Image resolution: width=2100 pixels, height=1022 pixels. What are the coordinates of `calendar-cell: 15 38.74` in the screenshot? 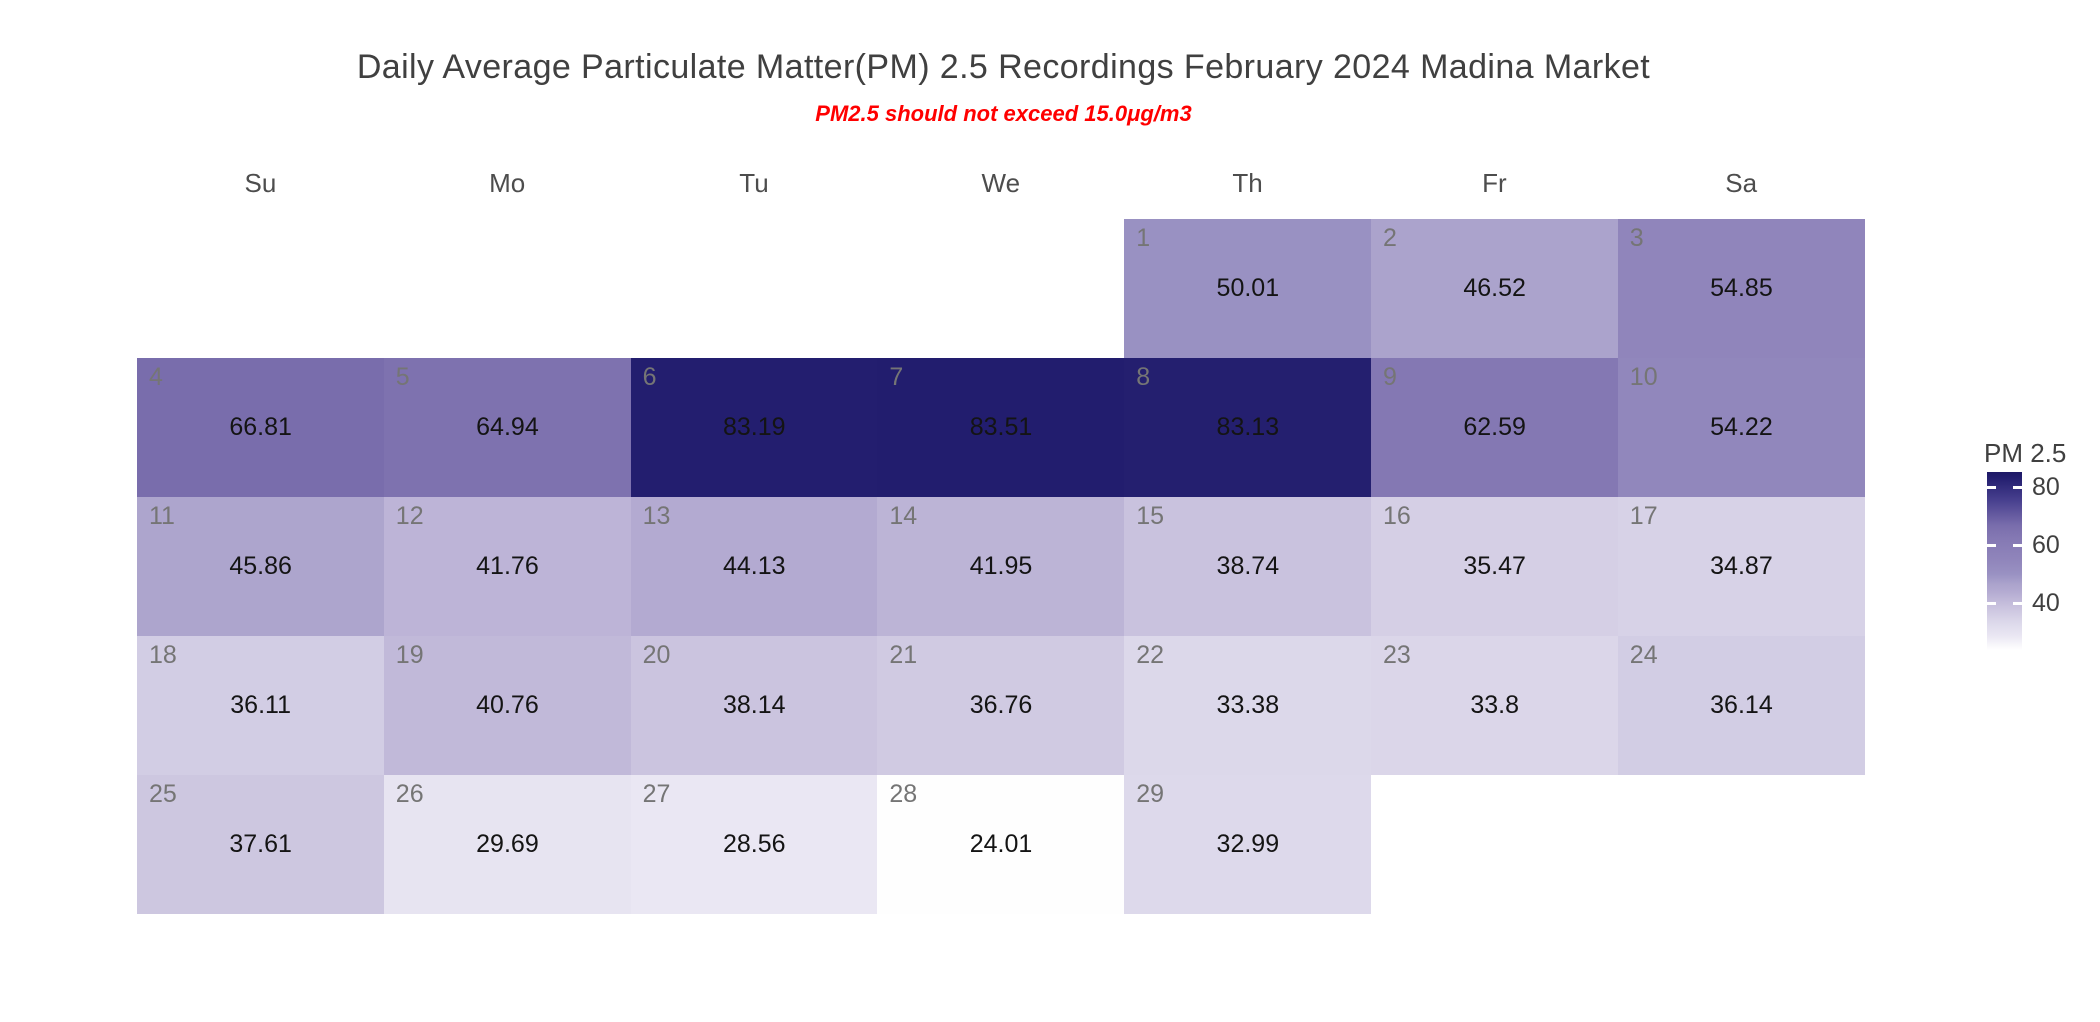 It's located at (1248, 566).